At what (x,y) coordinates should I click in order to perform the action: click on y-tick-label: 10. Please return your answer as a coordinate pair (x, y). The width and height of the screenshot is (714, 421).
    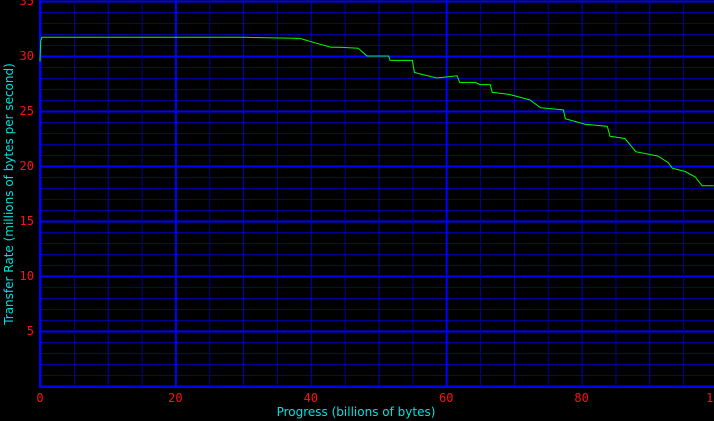
    Looking at the image, I should click on (27, 276).